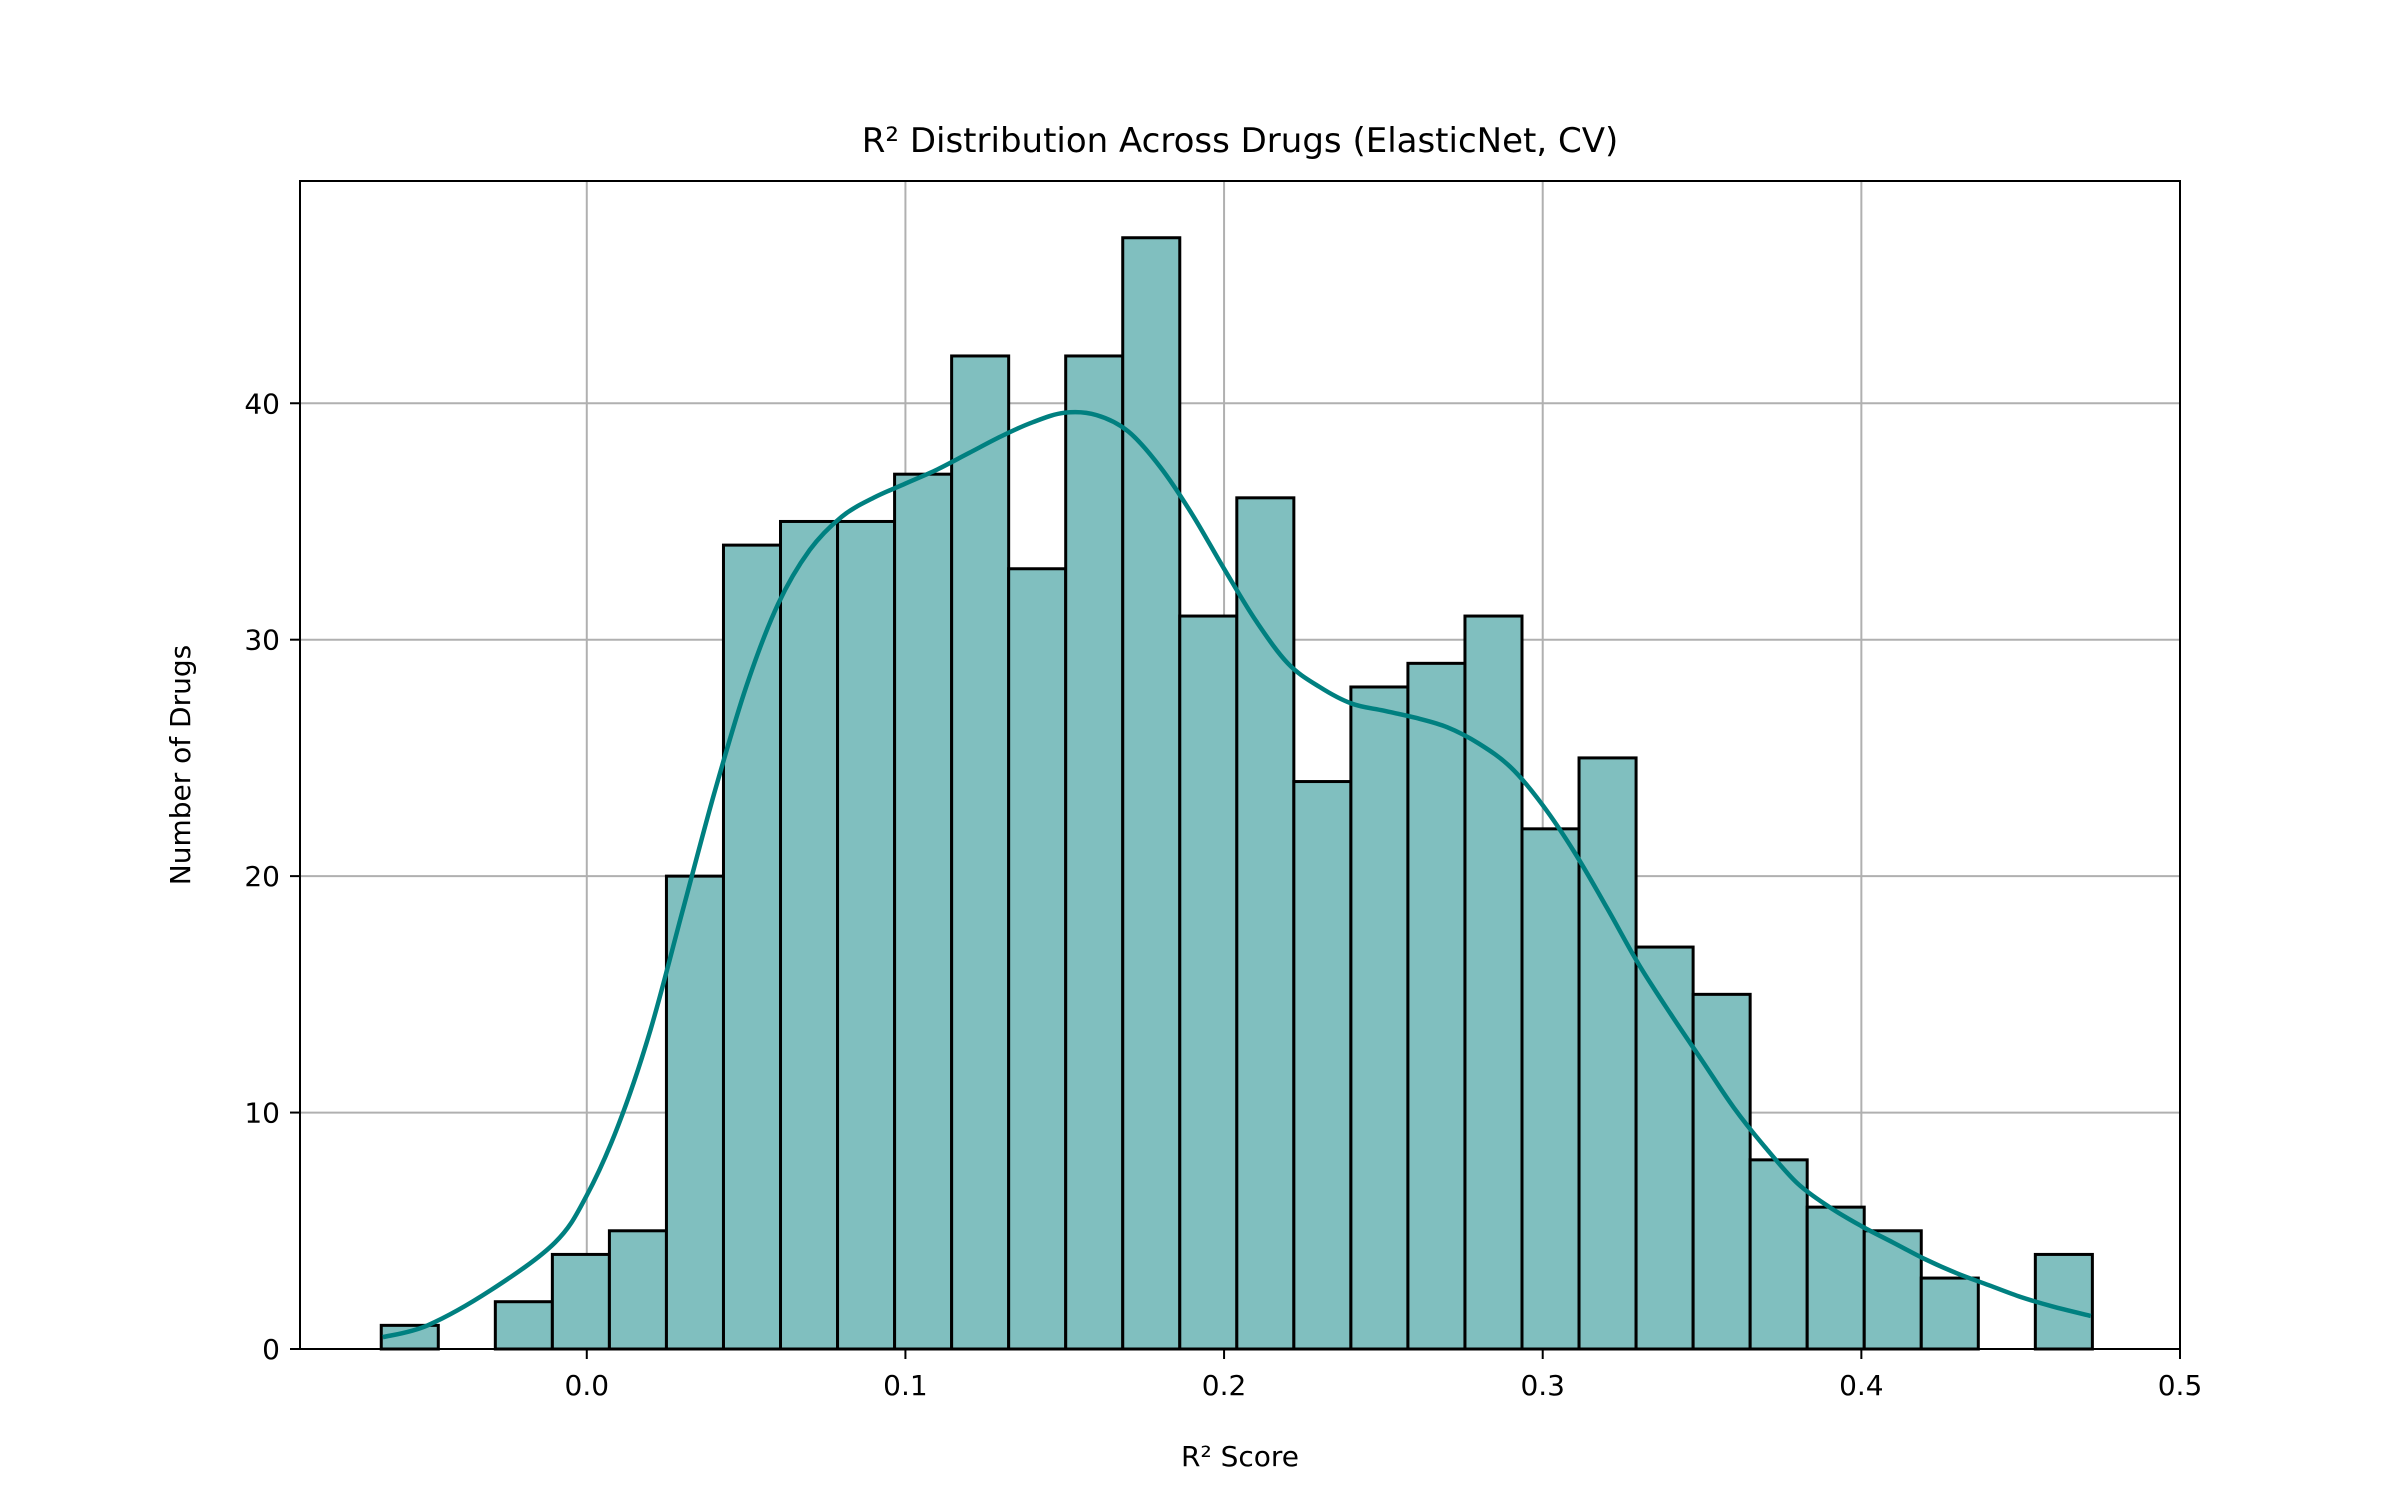 This screenshot has height=1500, width=2400. What do you see at coordinates (271, 1349) in the screenshot?
I see `y-tick-label: 0` at bounding box center [271, 1349].